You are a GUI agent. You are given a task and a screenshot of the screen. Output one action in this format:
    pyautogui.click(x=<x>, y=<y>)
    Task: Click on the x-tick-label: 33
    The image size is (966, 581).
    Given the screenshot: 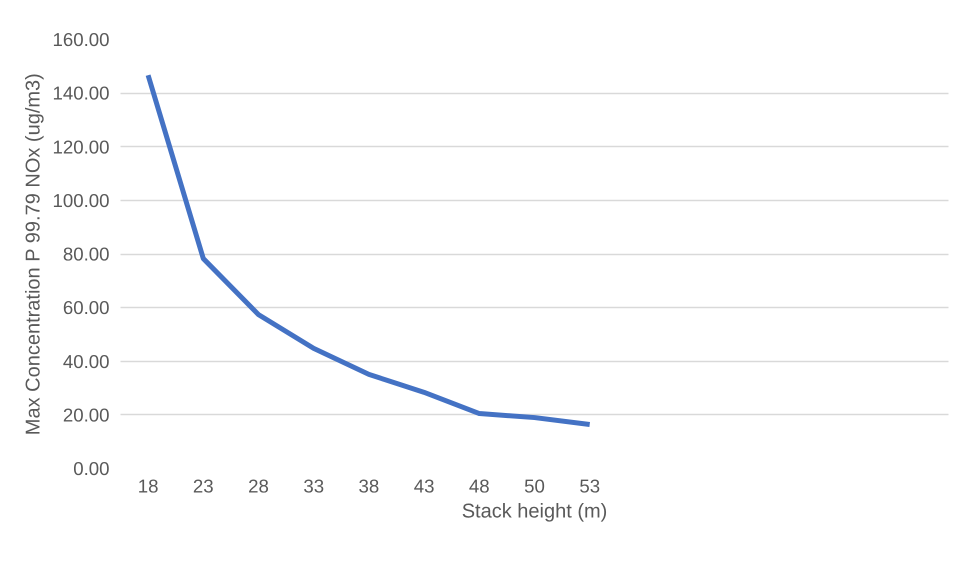 What is the action you would take?
    pyautogui.click(x=313, y=486)
    